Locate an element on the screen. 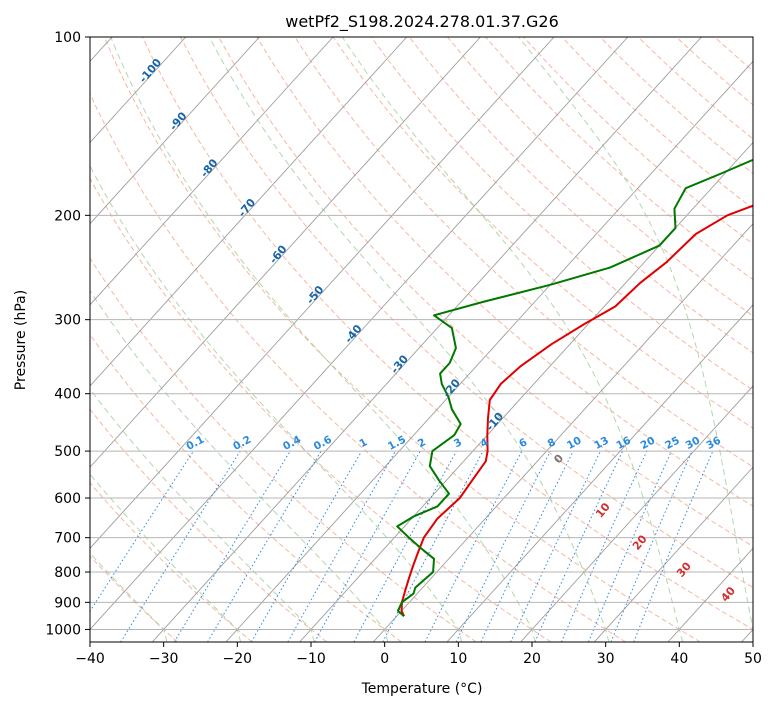 Image resolution: width=775 pixels, height=708 pixels. mixing-ratio-label: 2 is located at coordinates (422, 443).